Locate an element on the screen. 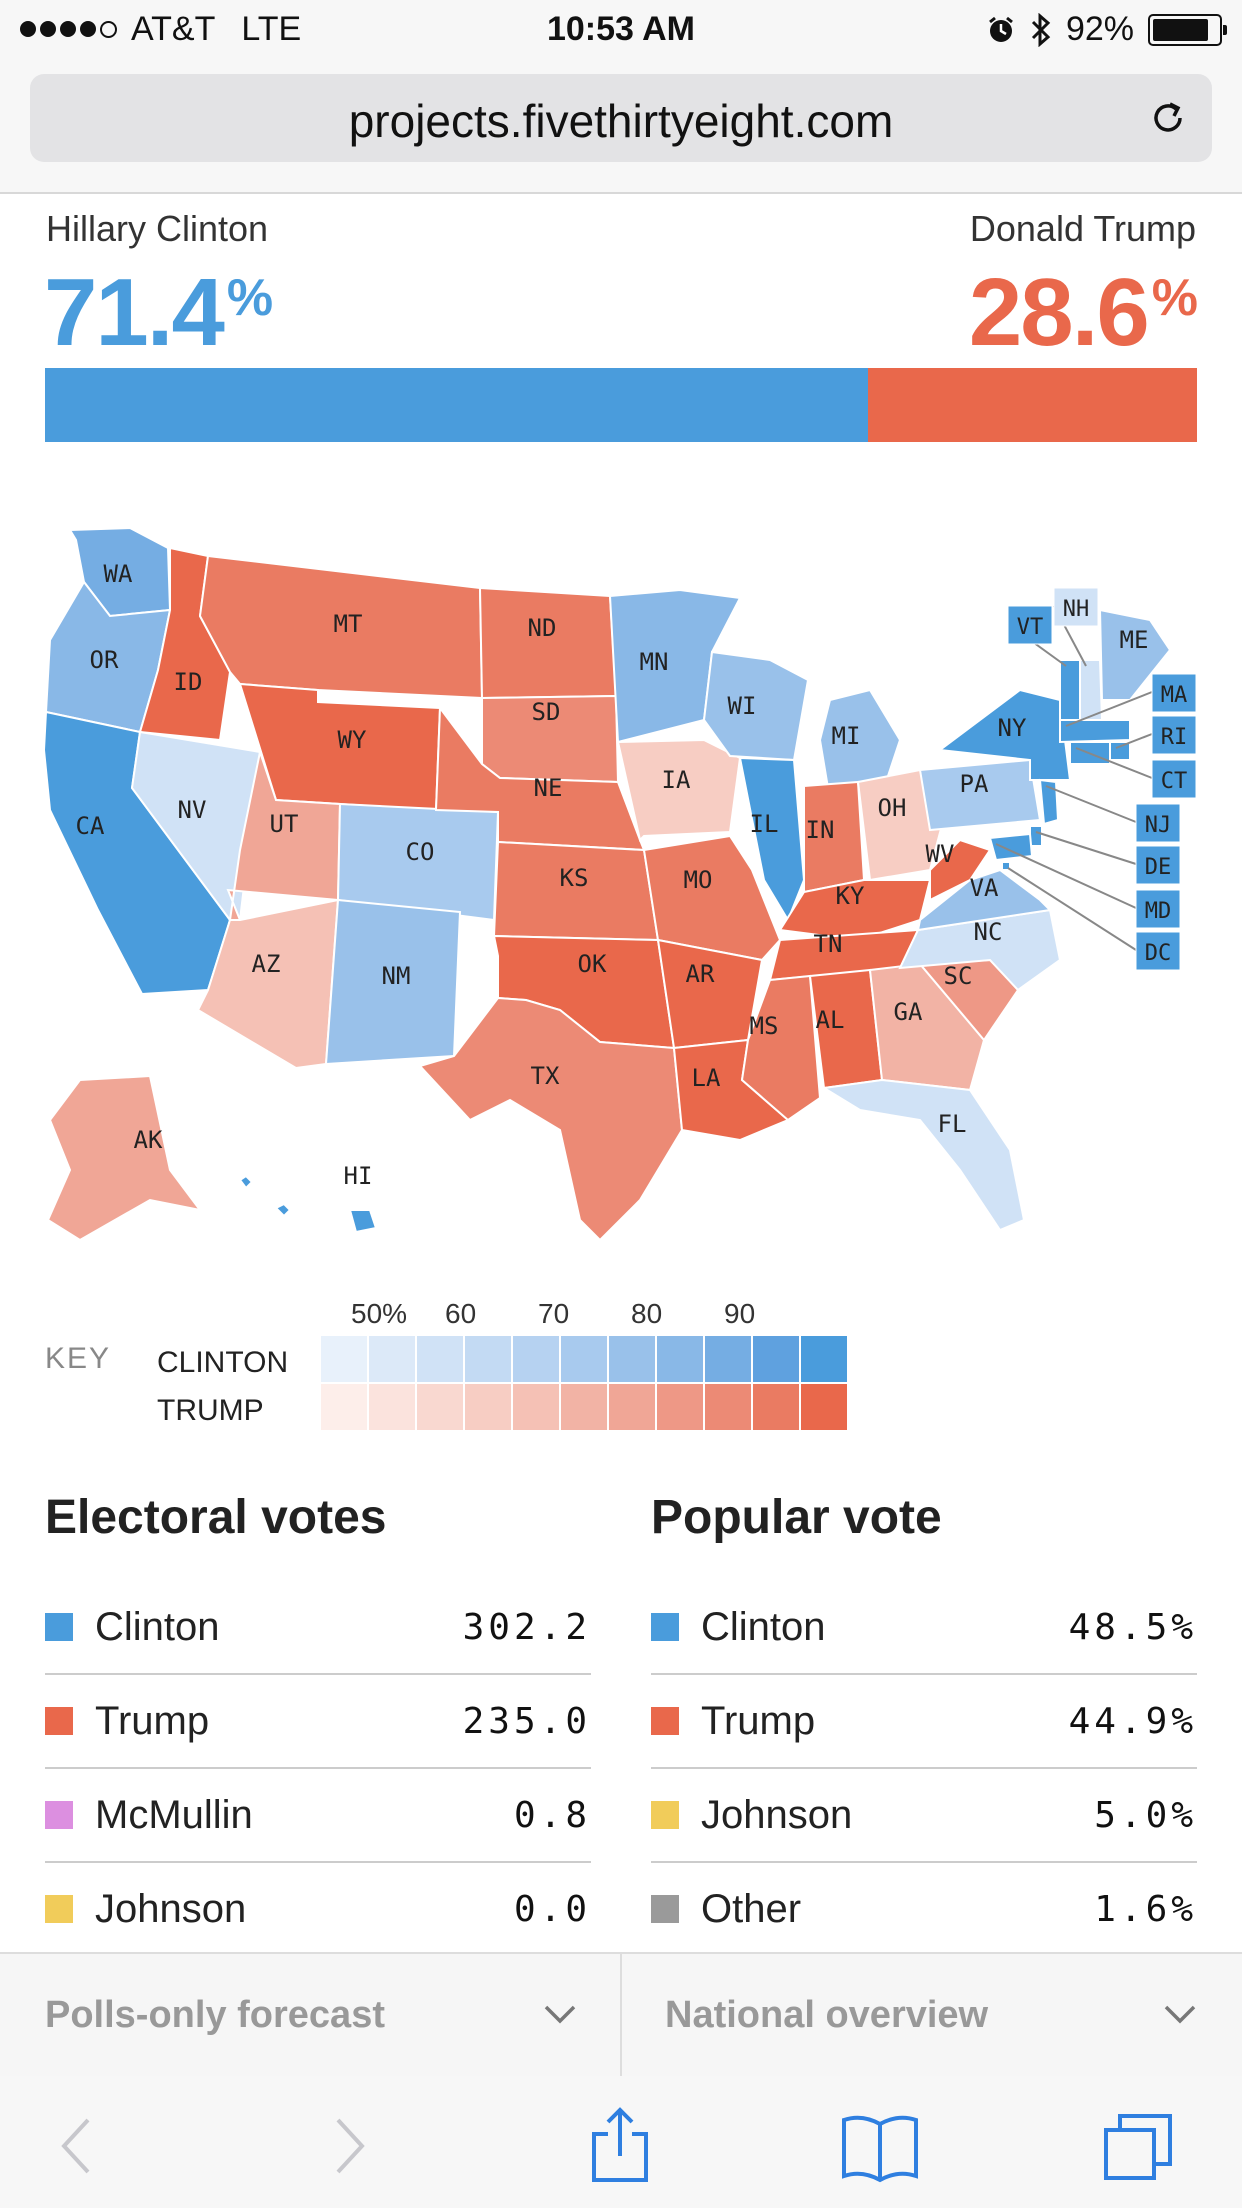  clinton-win-probability: 71.4% is located at coordinates (158, 313).